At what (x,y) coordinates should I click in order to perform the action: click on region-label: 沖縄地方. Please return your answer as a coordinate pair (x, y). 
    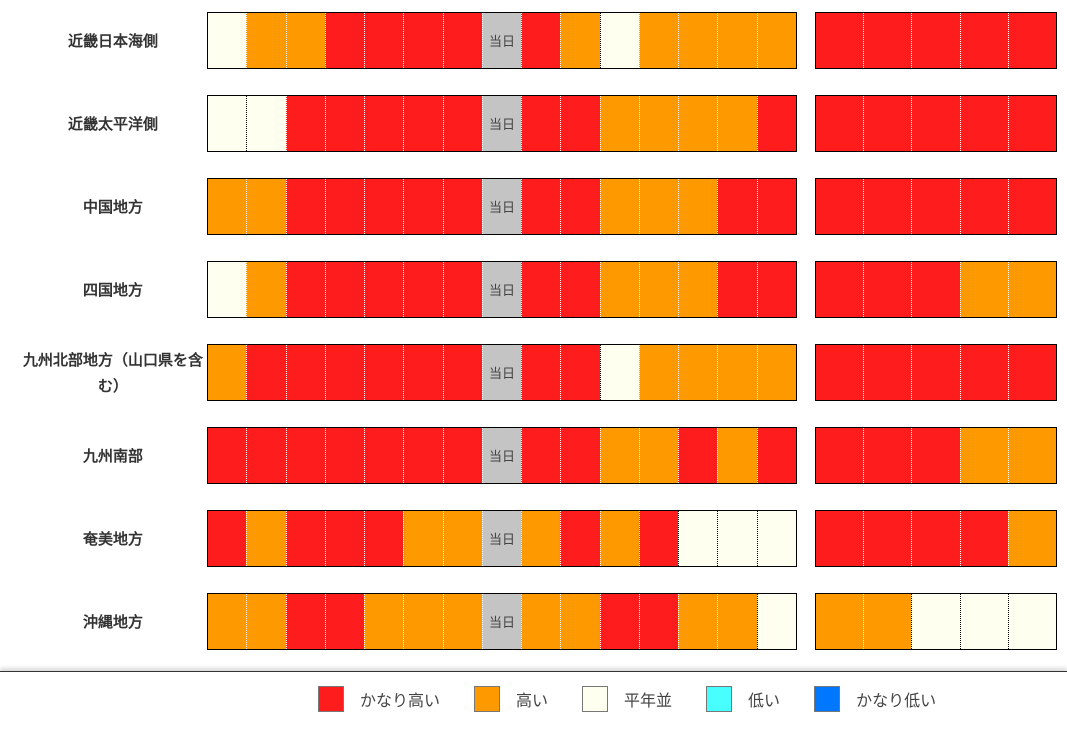
    Looking at the image, I should click on (112, 621).